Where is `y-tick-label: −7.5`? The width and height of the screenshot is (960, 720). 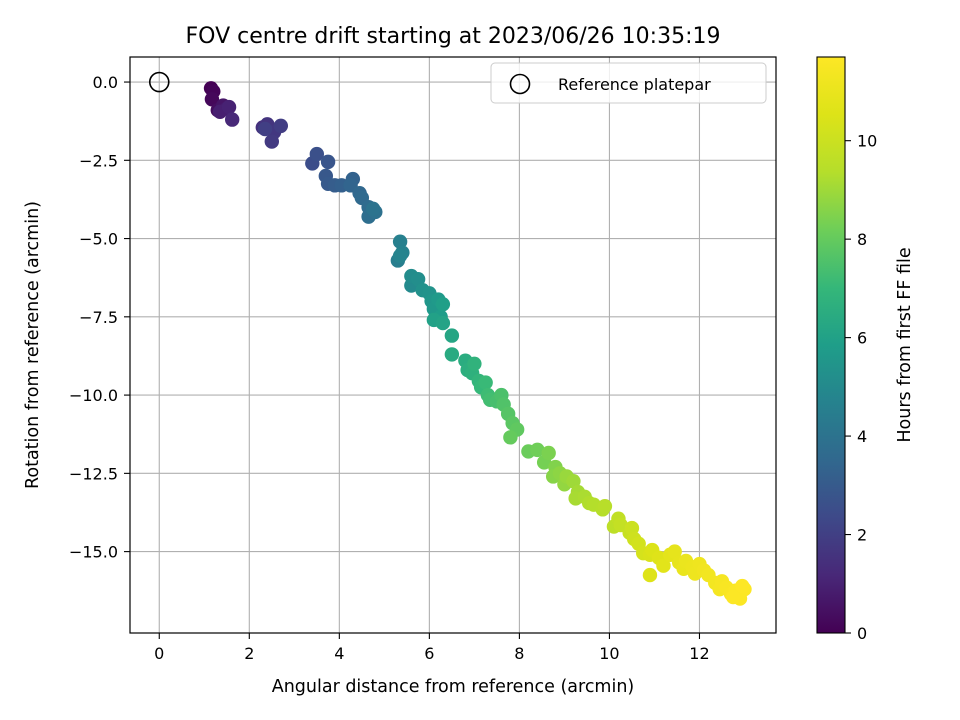
y-tick-label: −7.5 is located at coordinates (98, 317).